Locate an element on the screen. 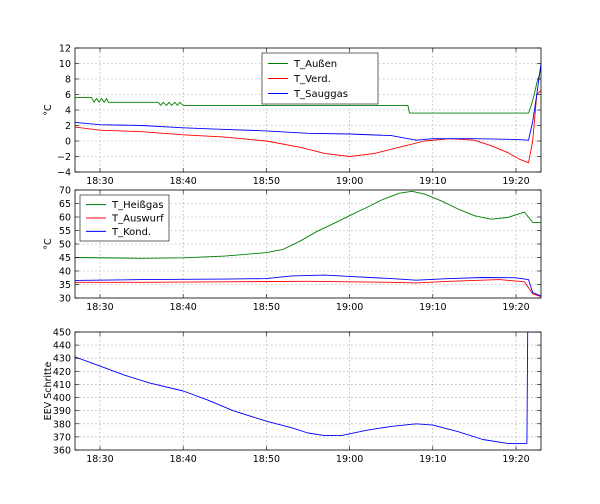 This screenshot has height=504, width=600. y-tick-label: 60 is located at coordinates (65, 218).